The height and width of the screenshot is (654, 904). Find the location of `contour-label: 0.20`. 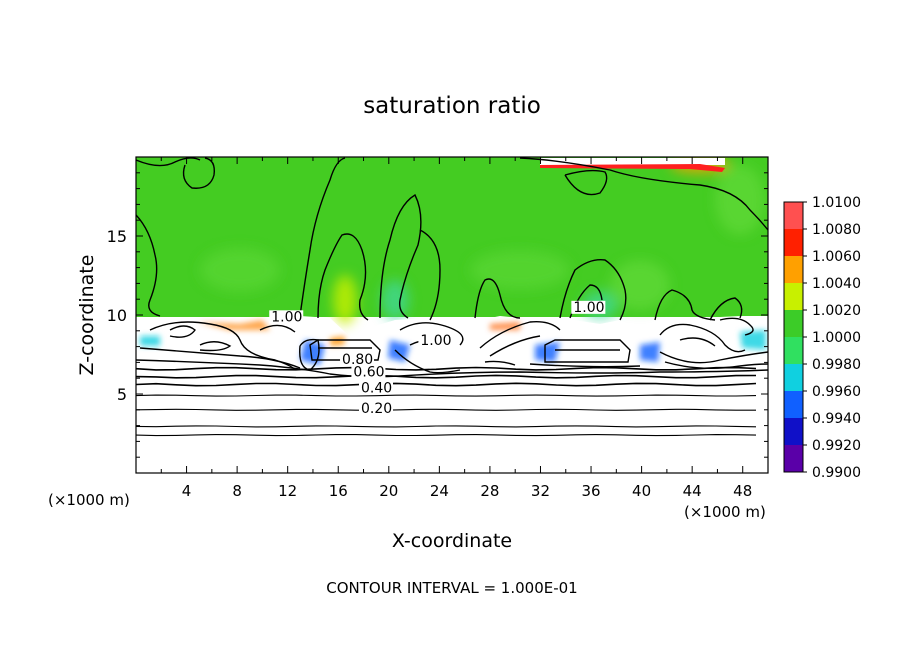

contour-label: 0.20 is located at coordinates (376, 409).